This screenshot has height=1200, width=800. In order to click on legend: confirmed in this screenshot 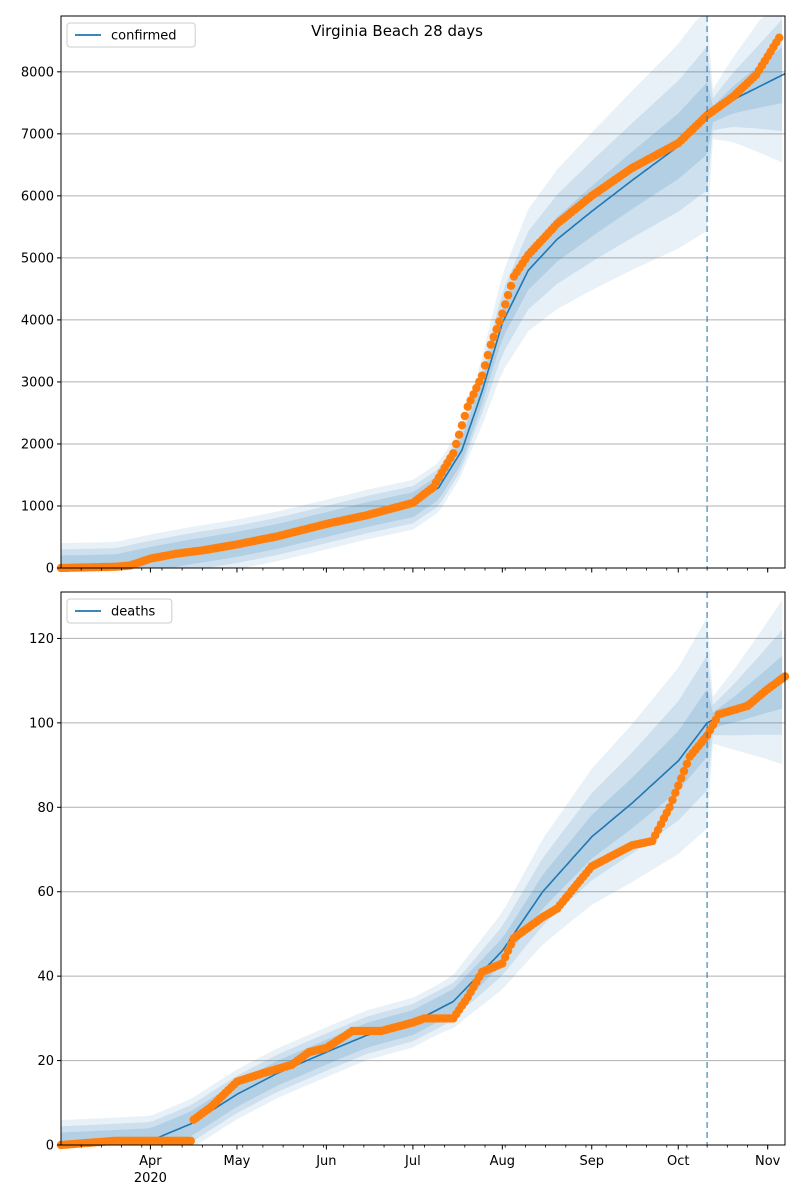, I will do `click(131, 35)`.